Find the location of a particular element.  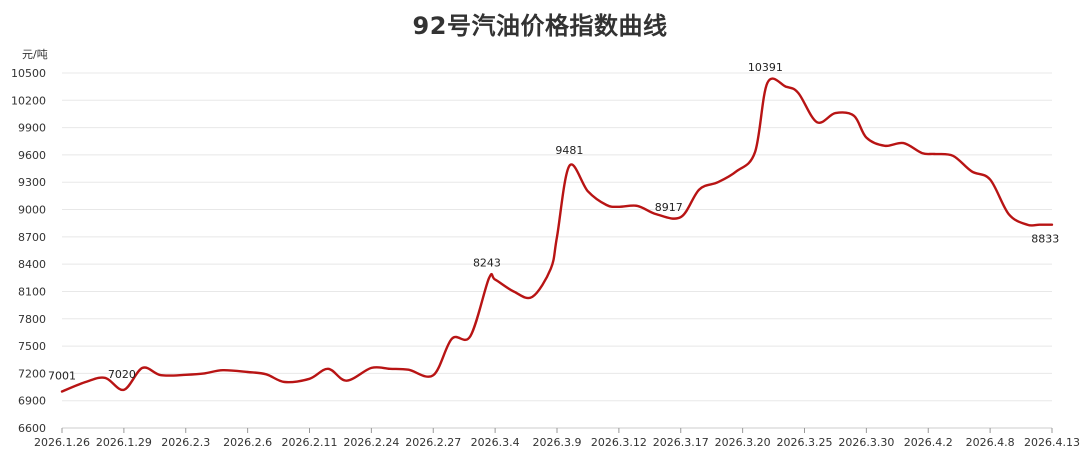

chart-title: 92号汽油价格指数曲线 is located at coordinates (540, 26).